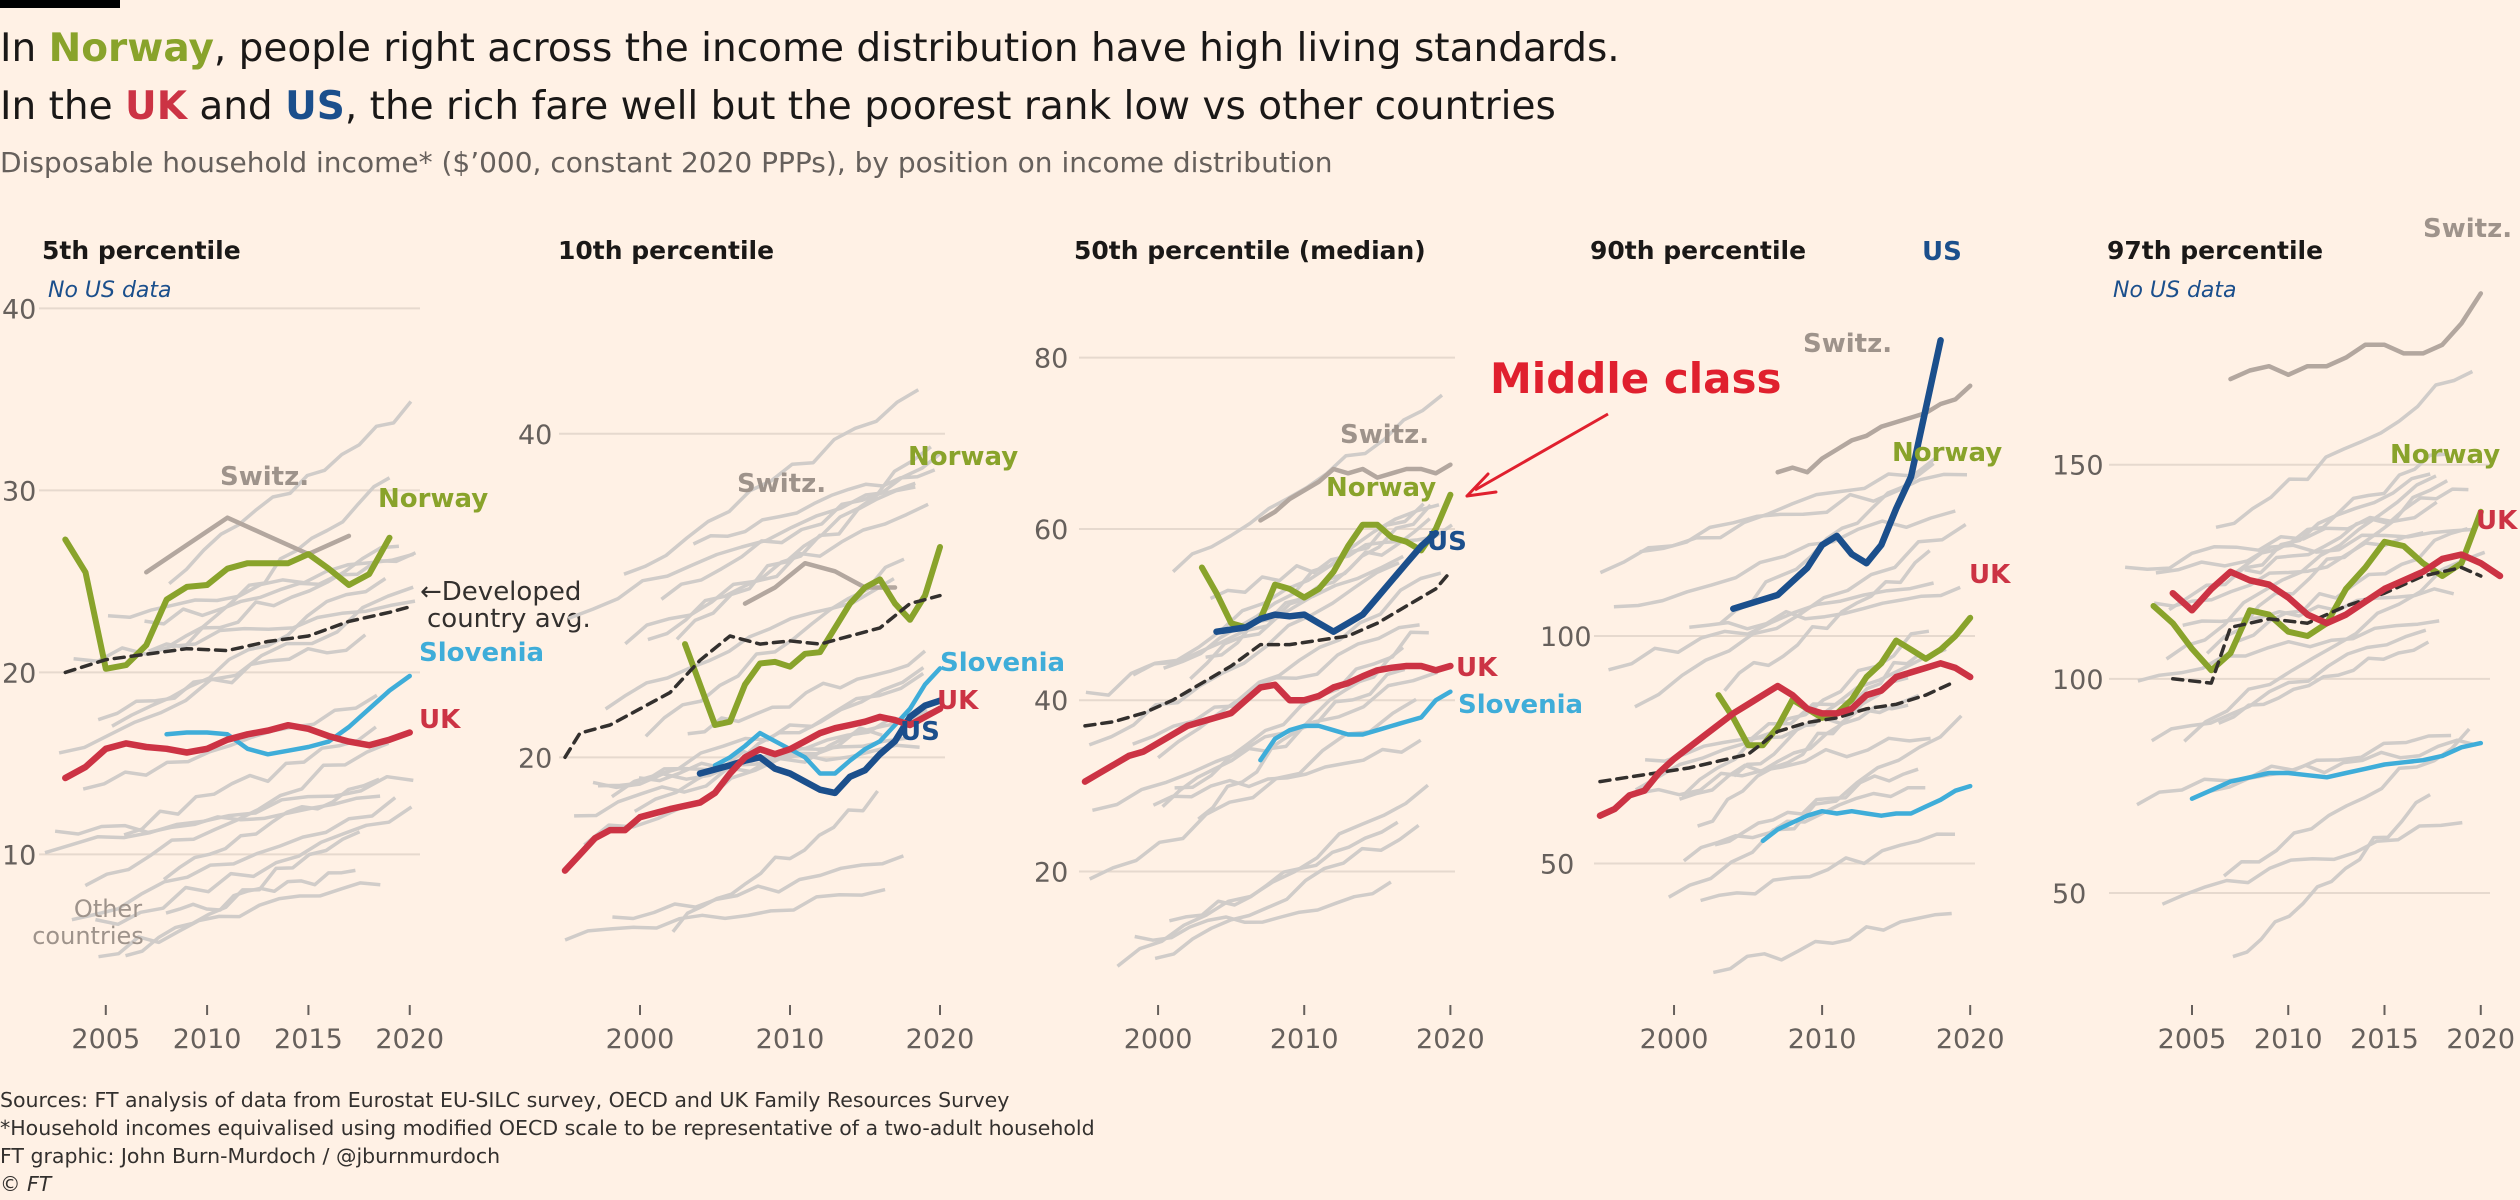 This screenshot has width=2520, height=1200. I want to click on headline-text: In the, so click(63, 106).